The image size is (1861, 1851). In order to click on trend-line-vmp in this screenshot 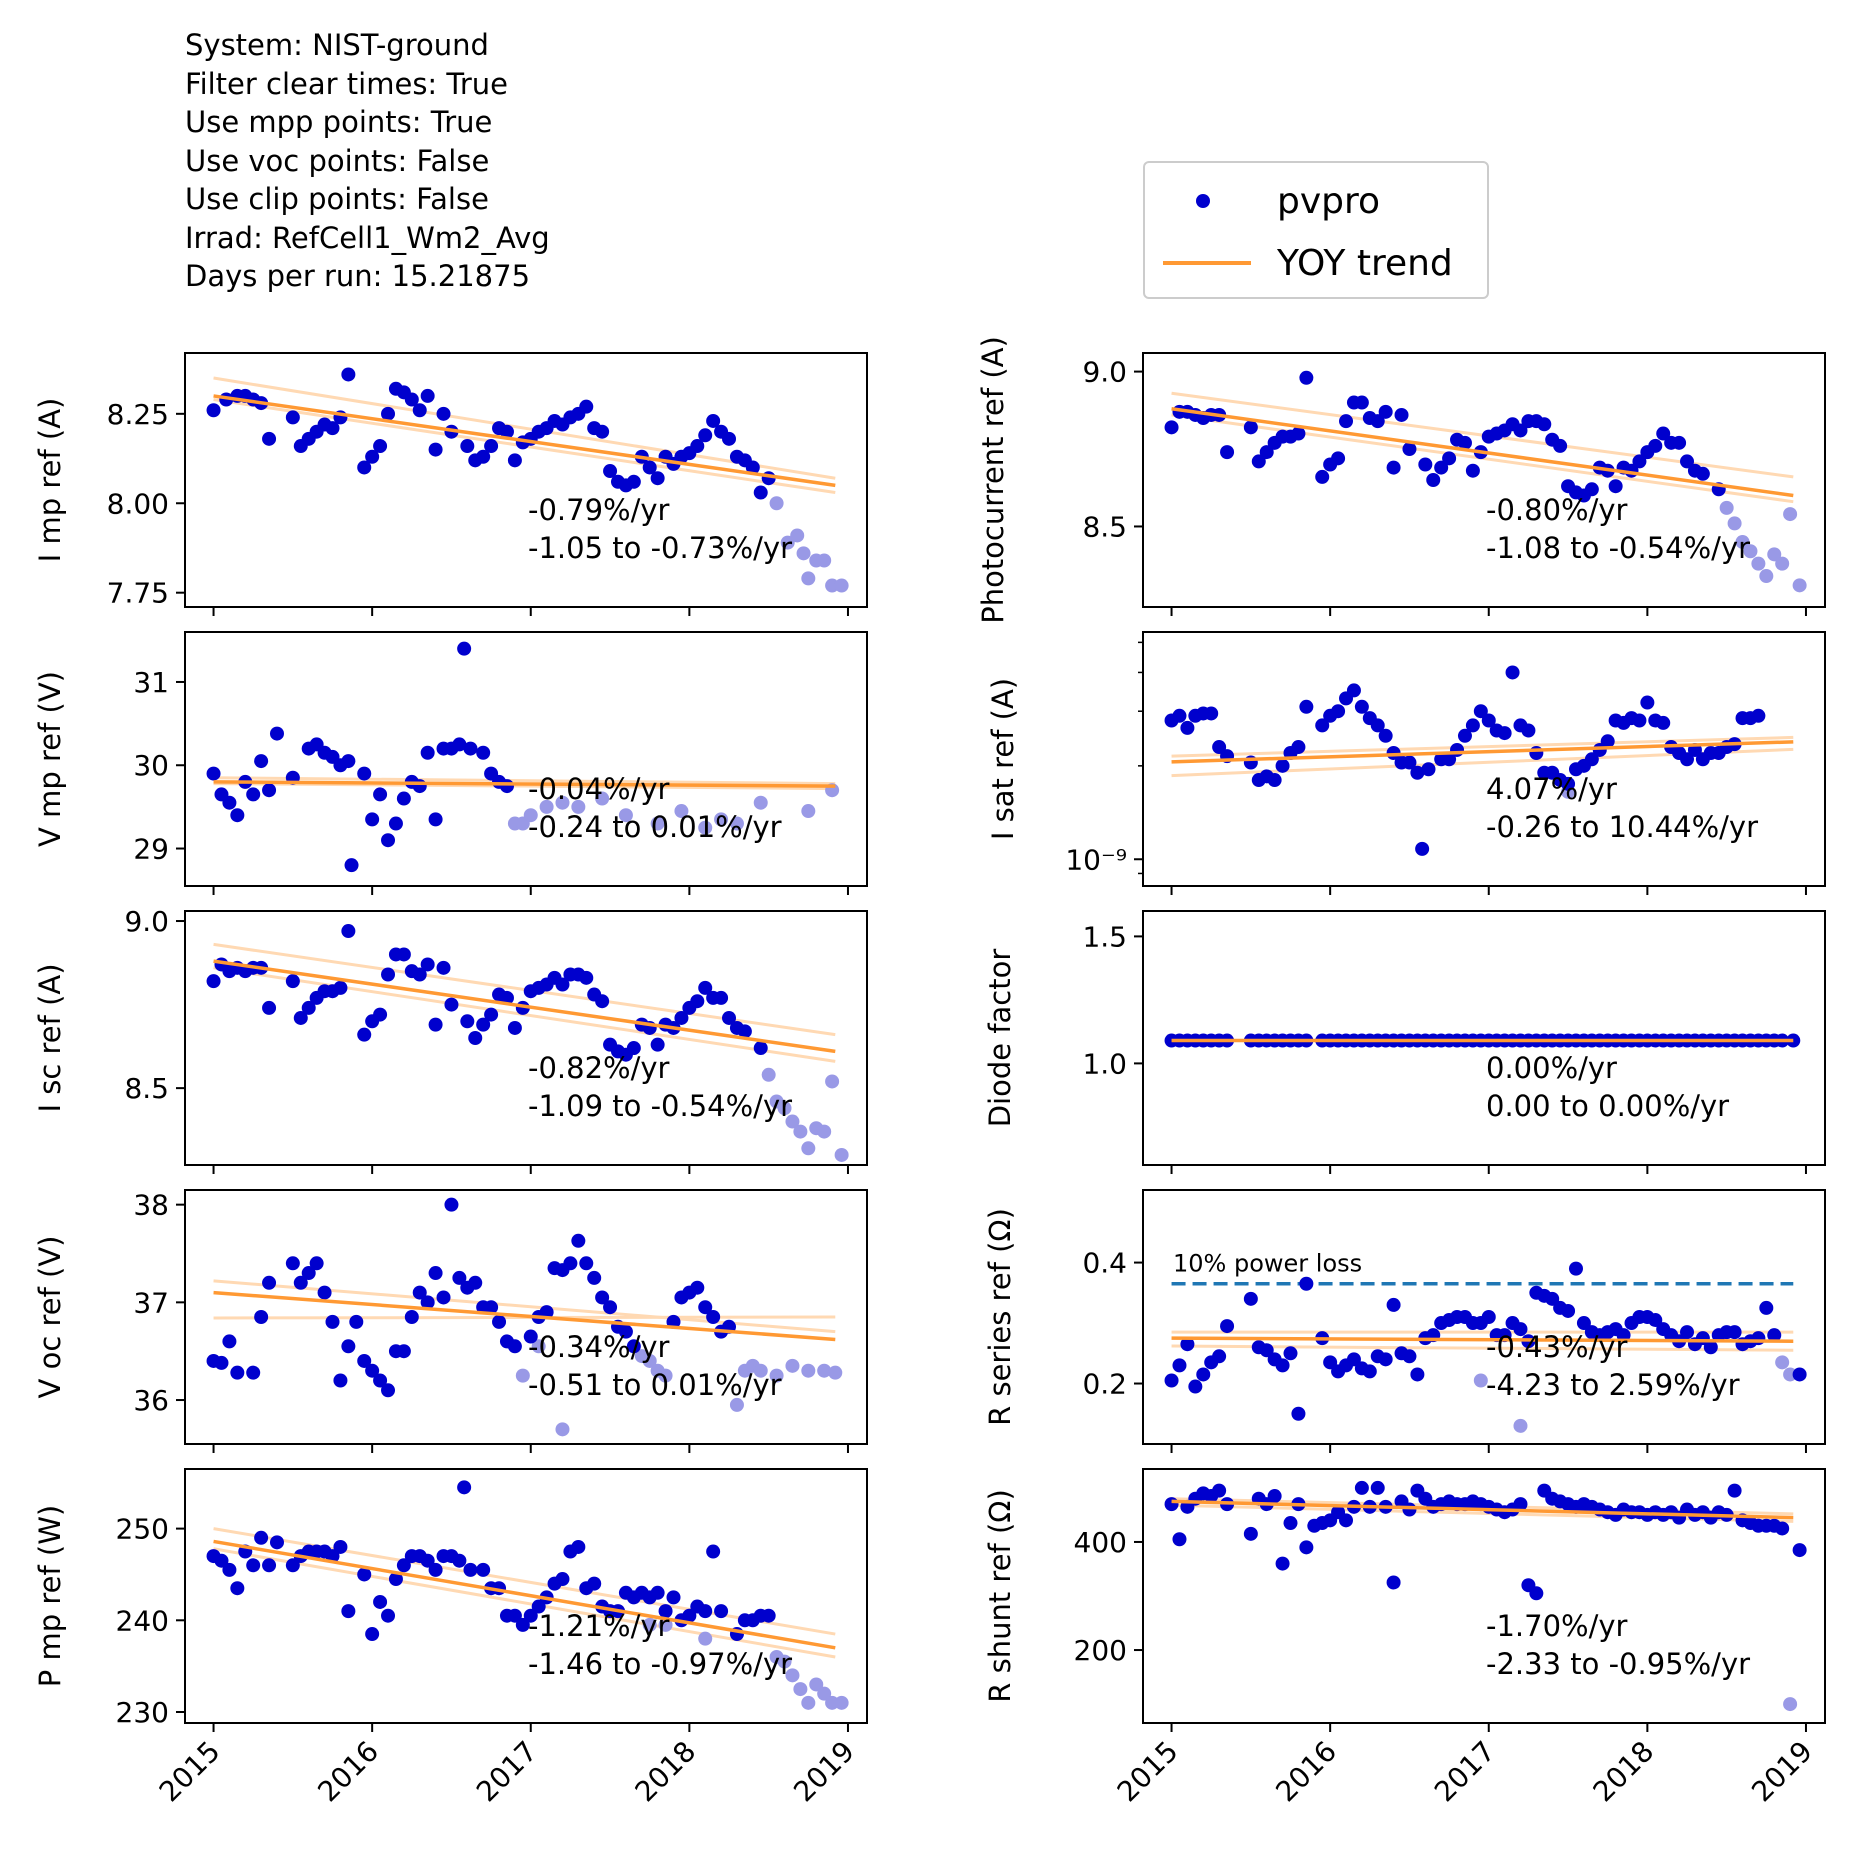, I will do `click(524, 784)`.